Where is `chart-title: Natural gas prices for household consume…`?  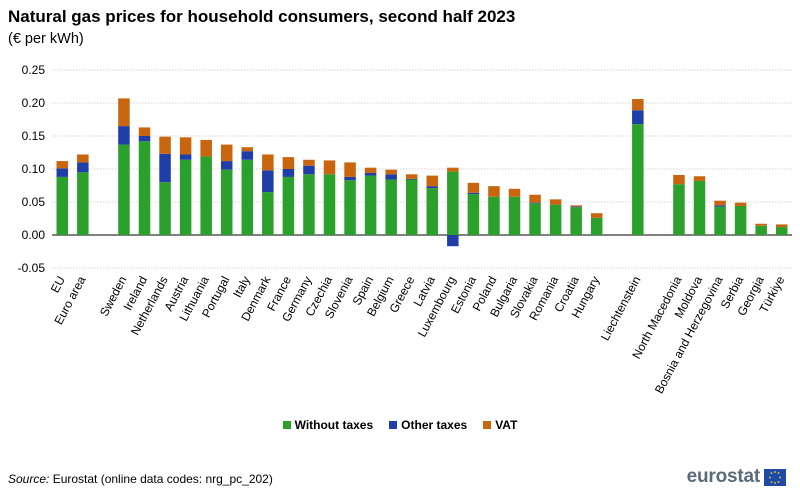
chart-title: Natural gas prices for household consume… is located at coordinates (262, 16).